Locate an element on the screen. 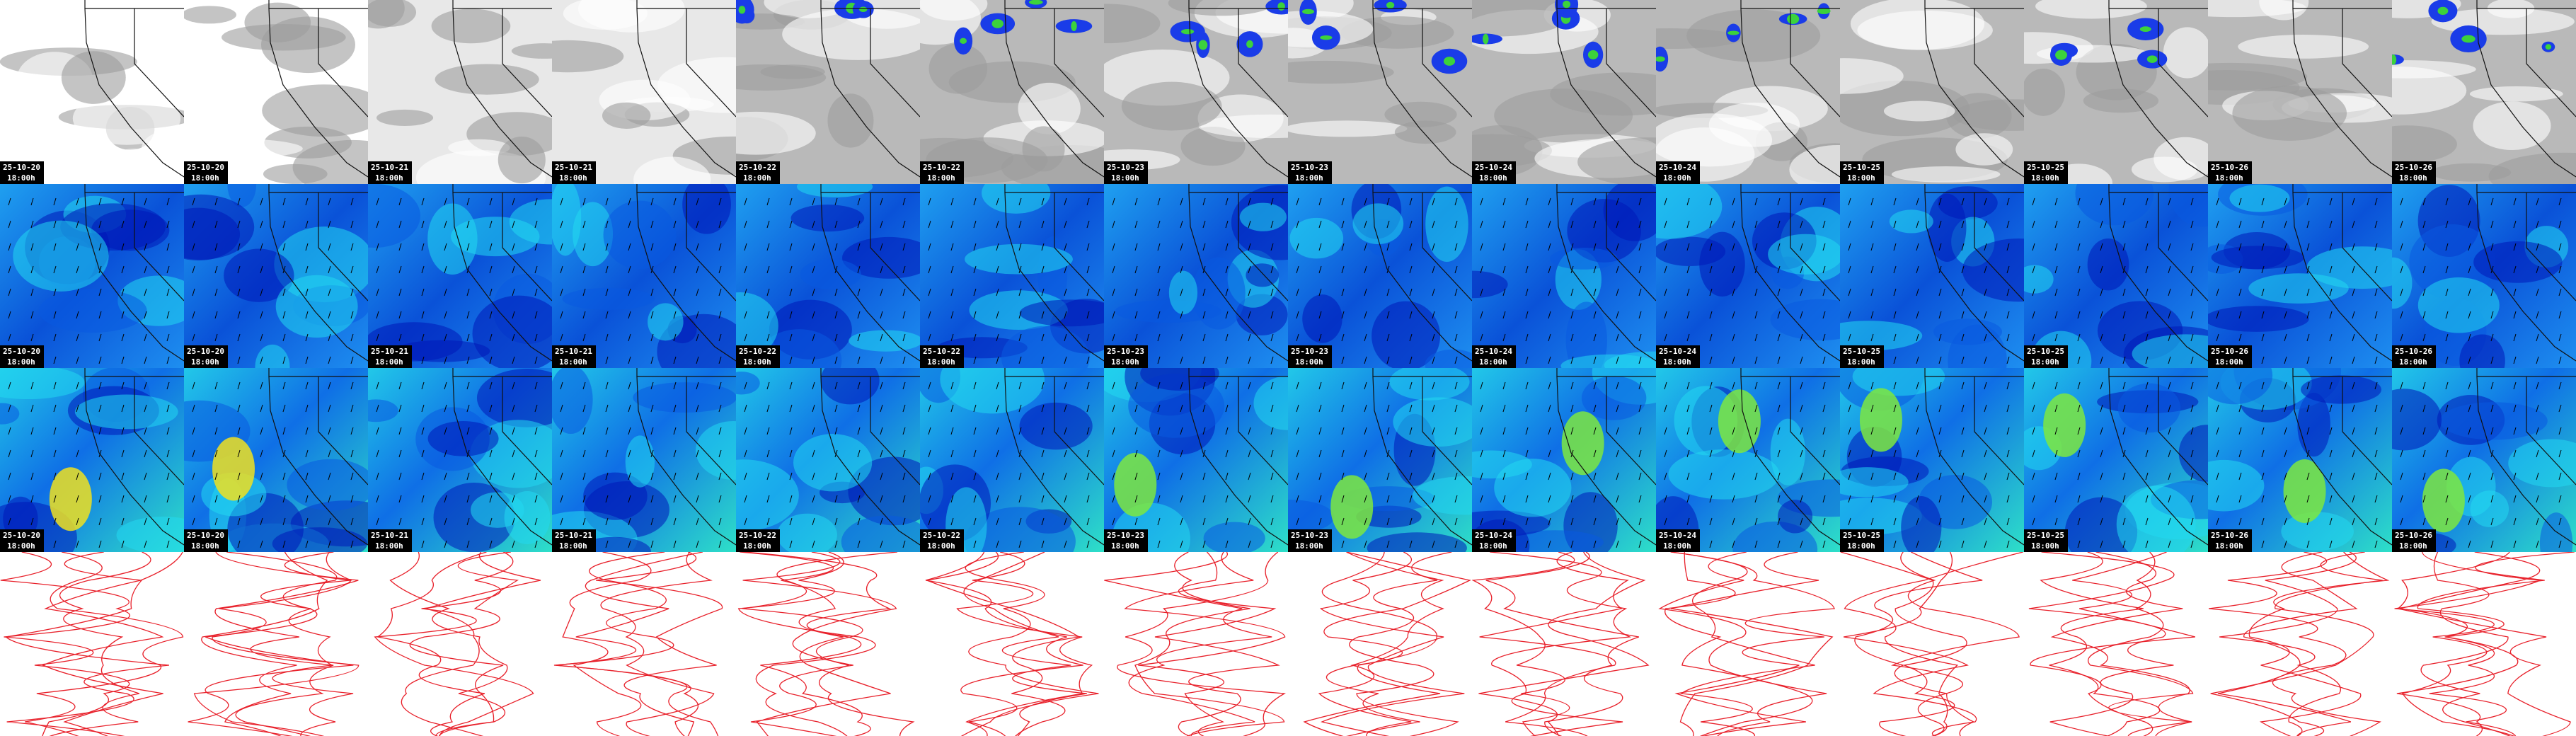 This screenshot has height=736, width=2576. isobar is located at coordinates (88, 644).